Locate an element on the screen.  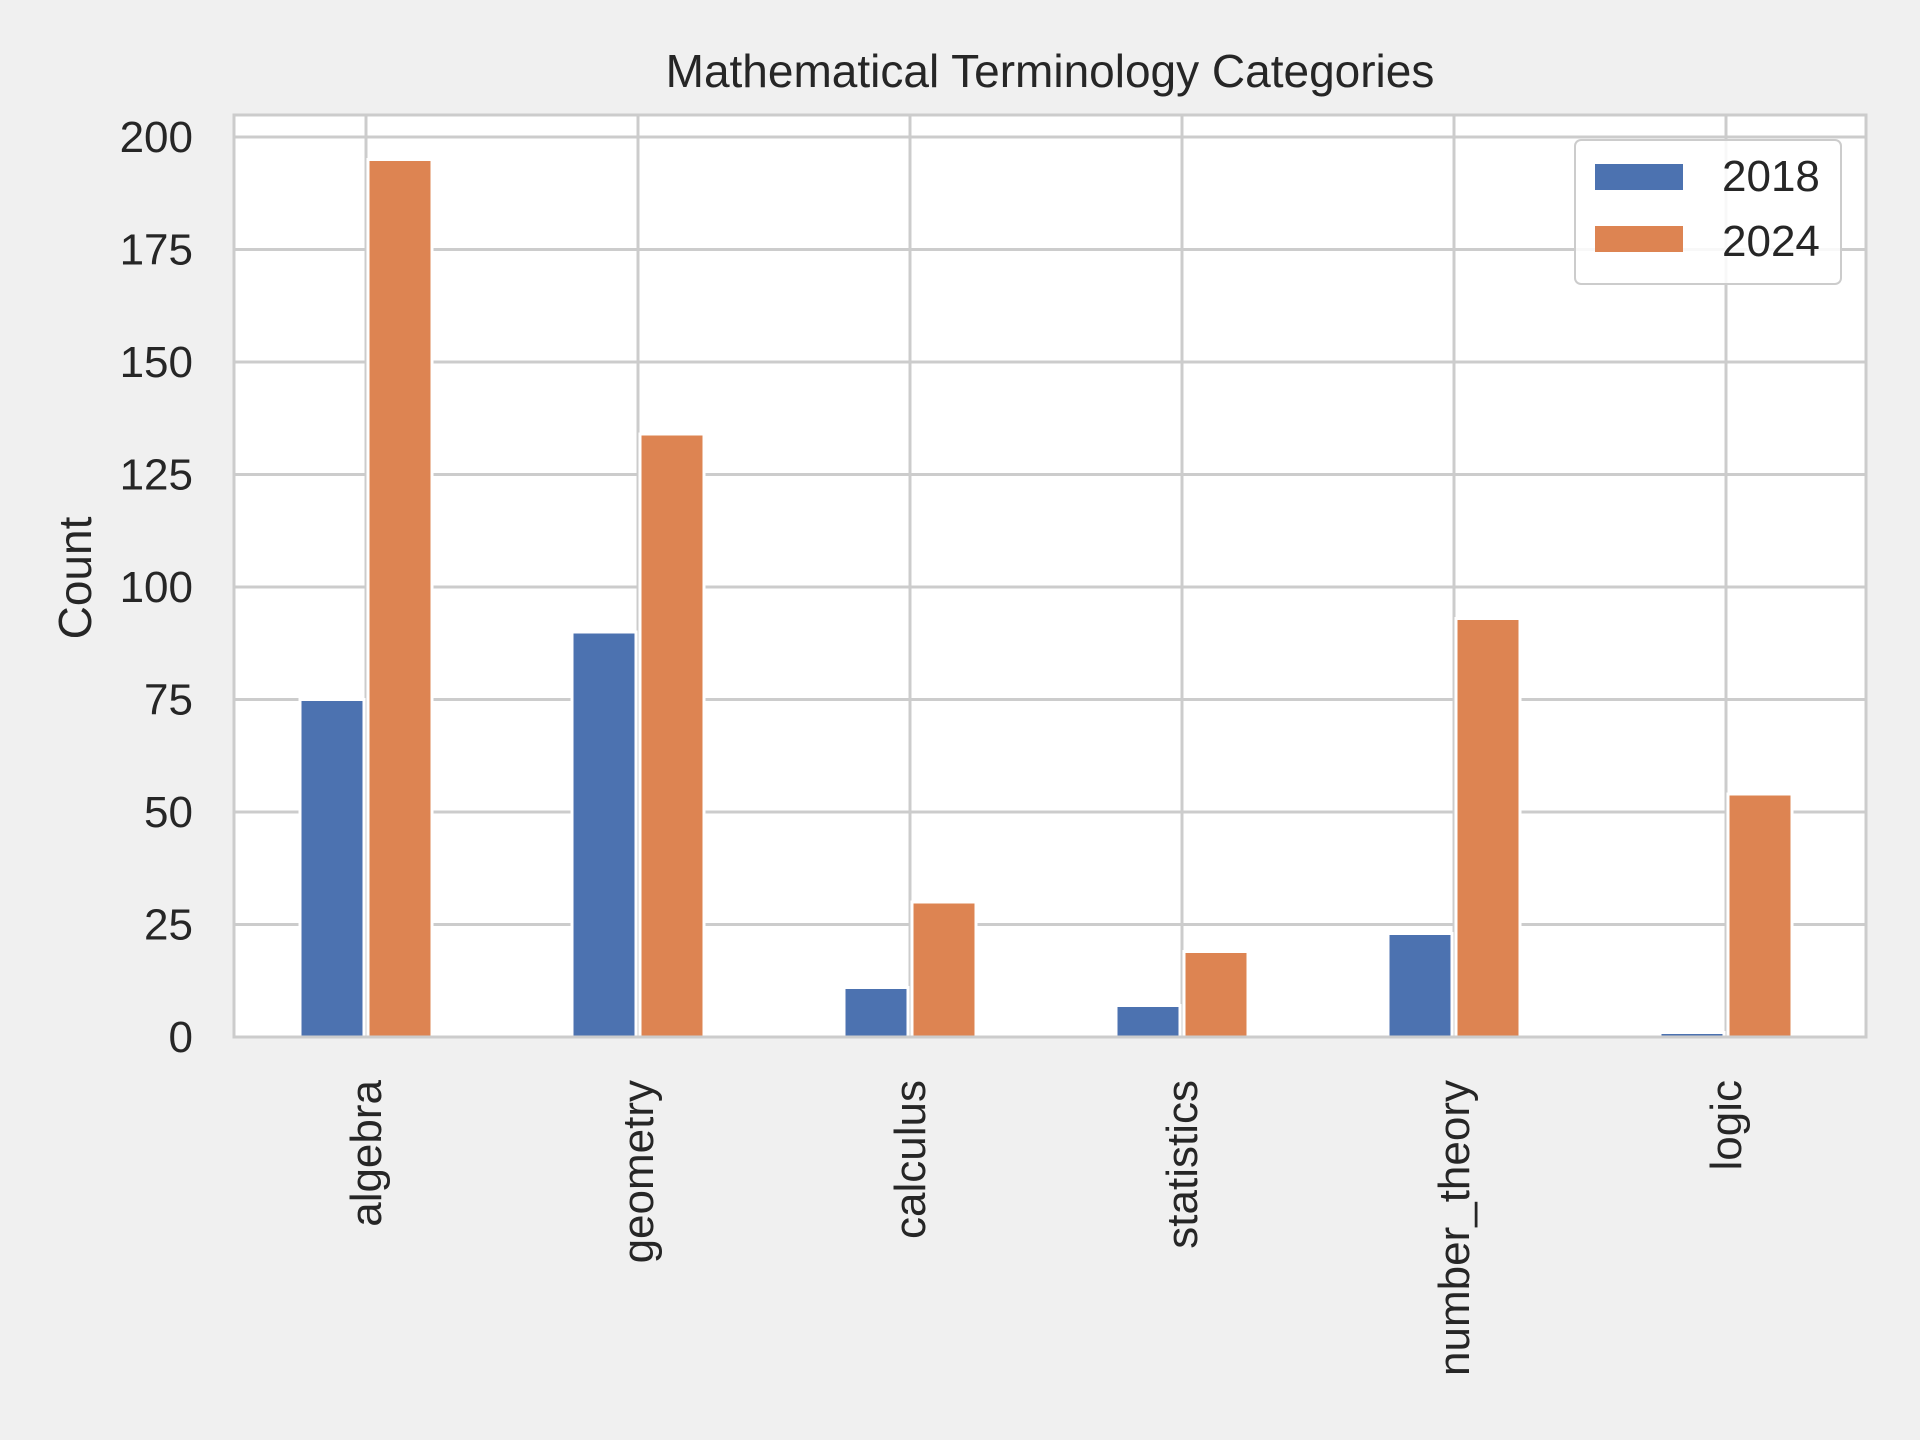
legend: 2018 2024 is located at coordinates (1708, 212).